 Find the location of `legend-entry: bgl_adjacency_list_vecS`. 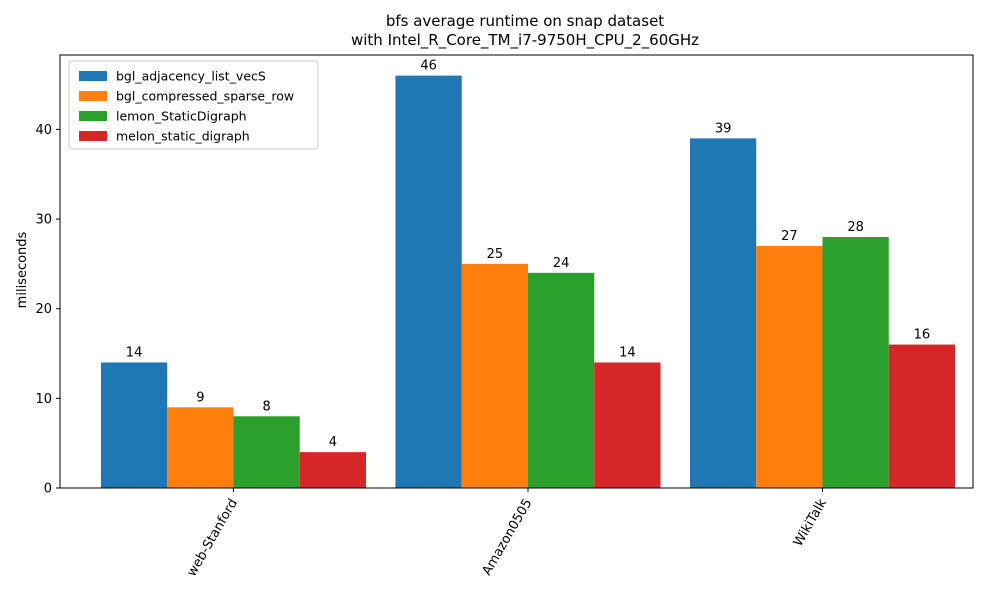

legend-entry: bgl_adjacency_list_vecS is located at coordinates (191, 76).